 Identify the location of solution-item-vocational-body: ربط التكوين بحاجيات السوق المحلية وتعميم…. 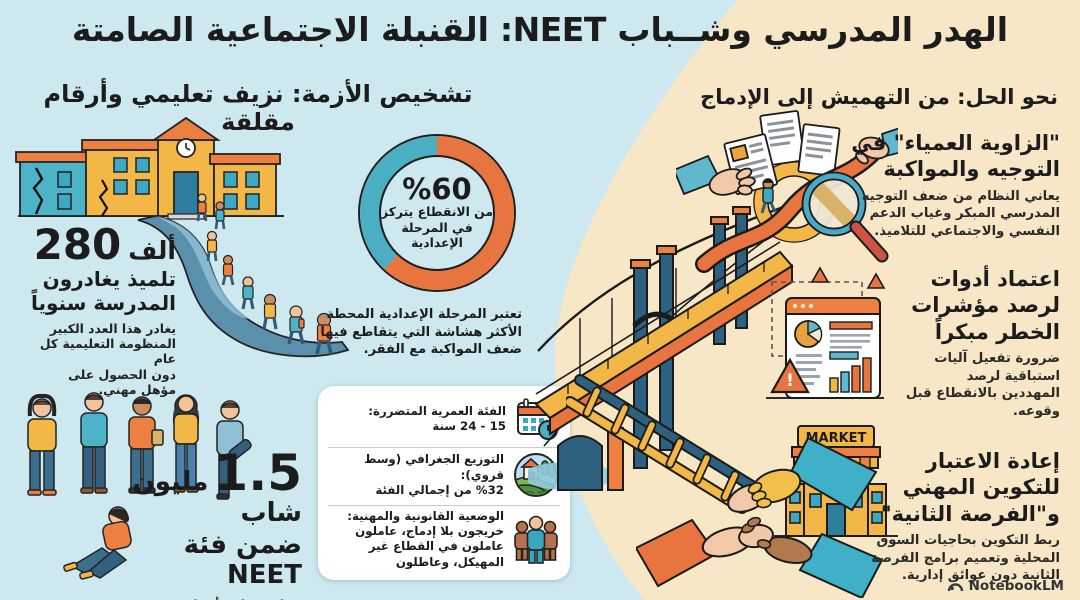
(965, 558).